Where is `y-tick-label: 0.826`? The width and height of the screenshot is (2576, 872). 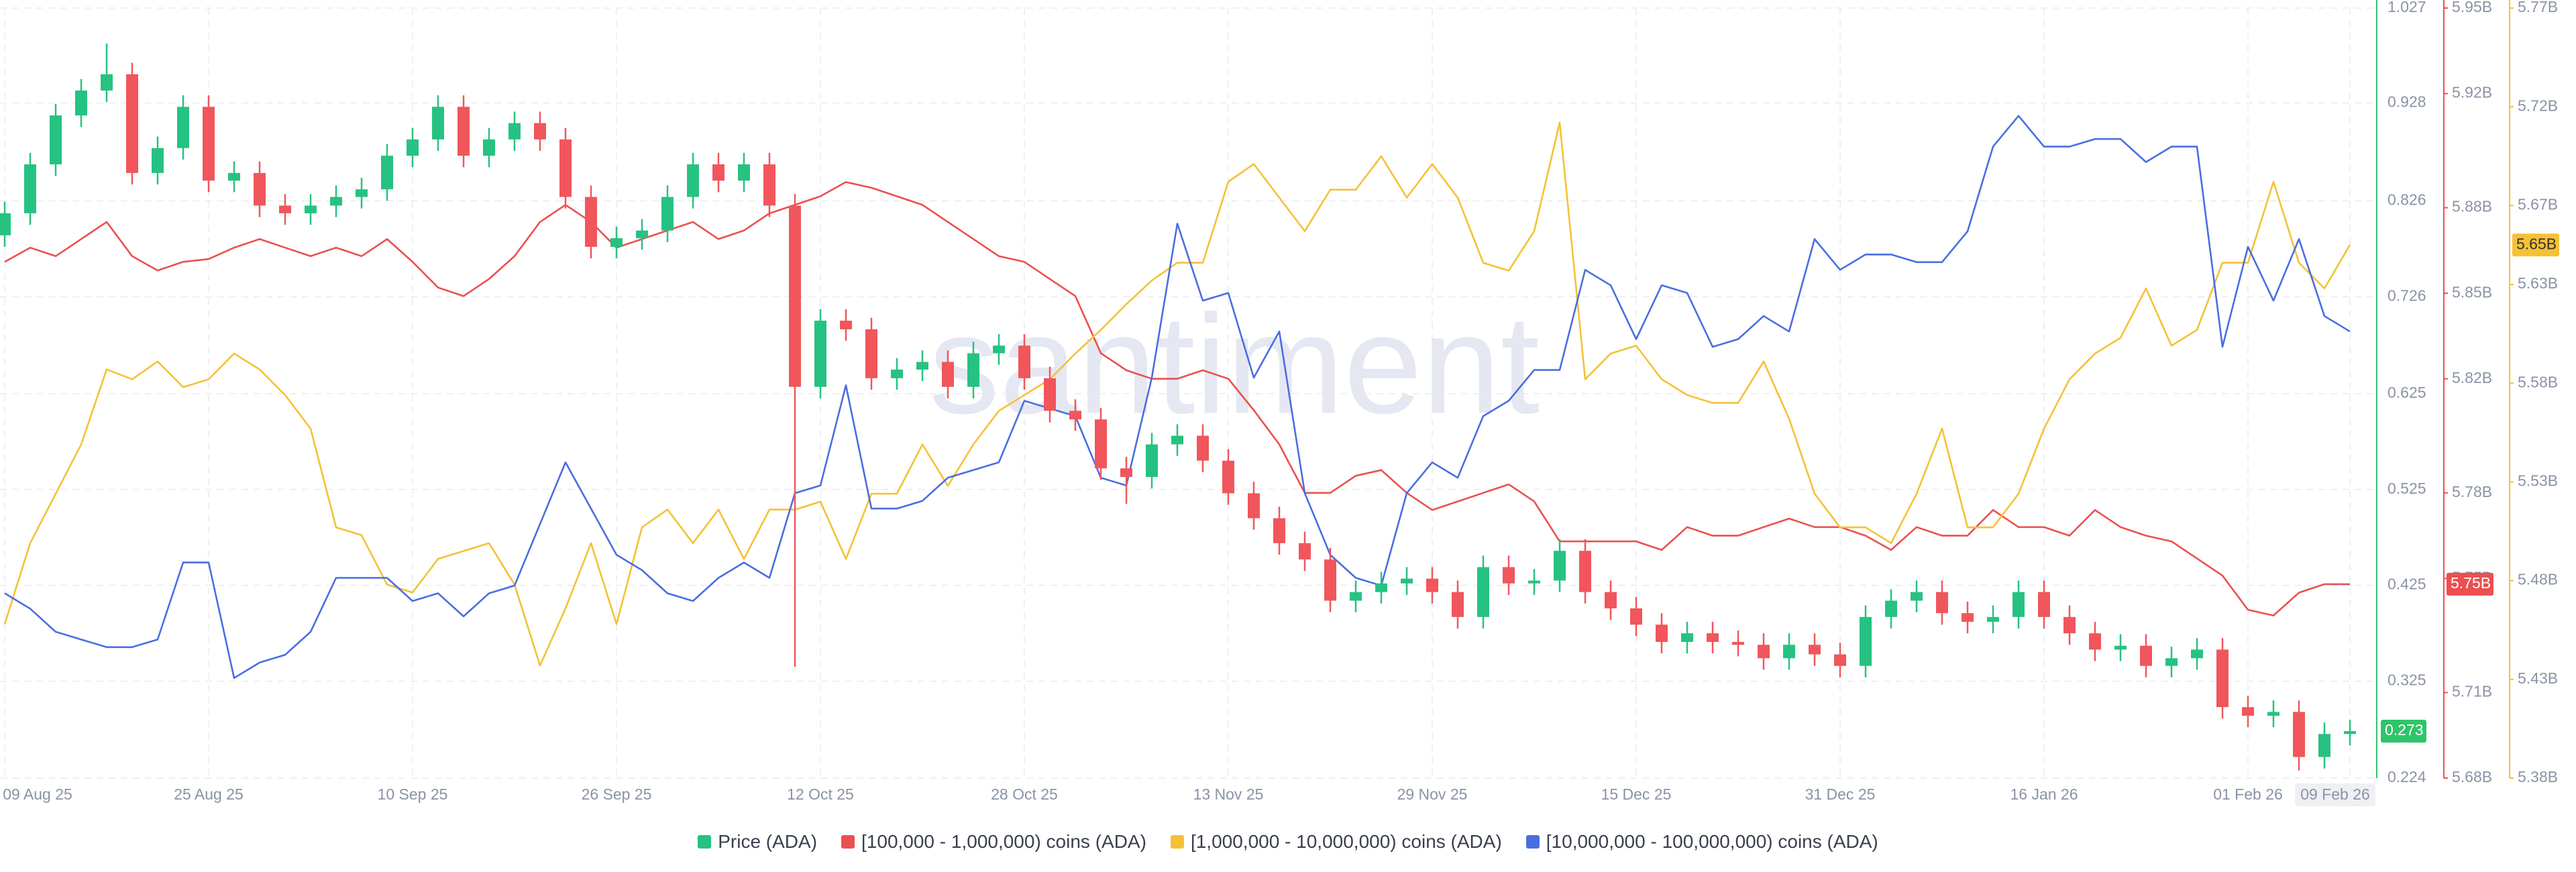
y-tick-label: 0.826 is located at coordinates (2406, 199).